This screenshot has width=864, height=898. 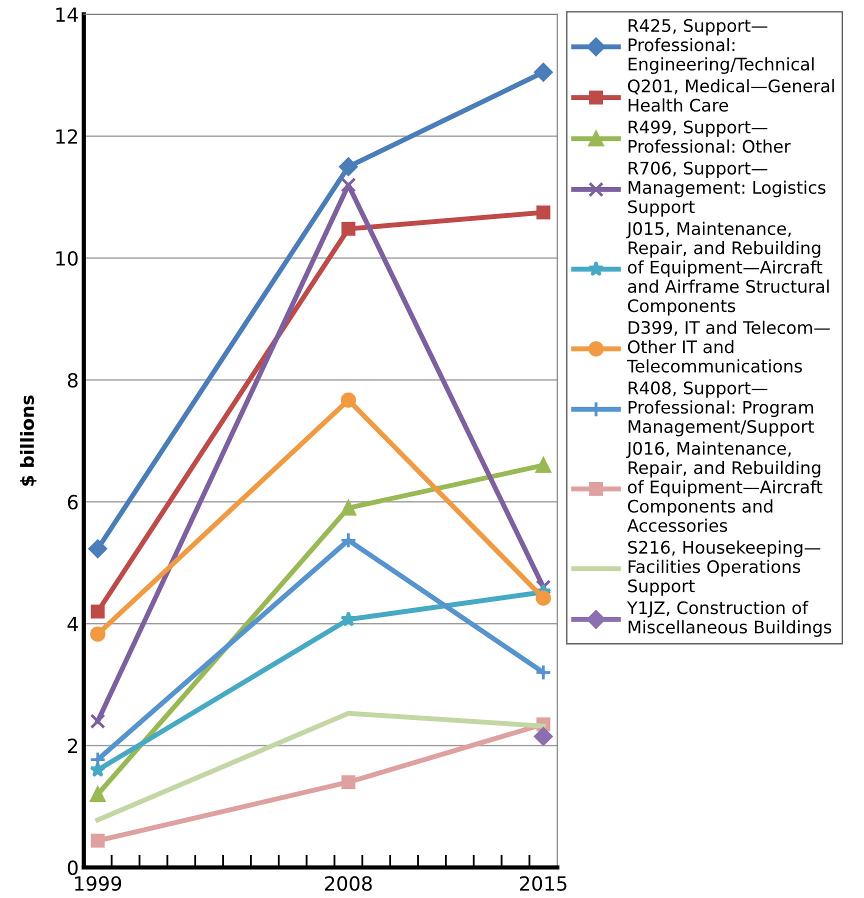 What do you see at coordinates (543, 883) in the screenshot?
I see `x-tick-label: 2015` at bounding box center [543, 883].